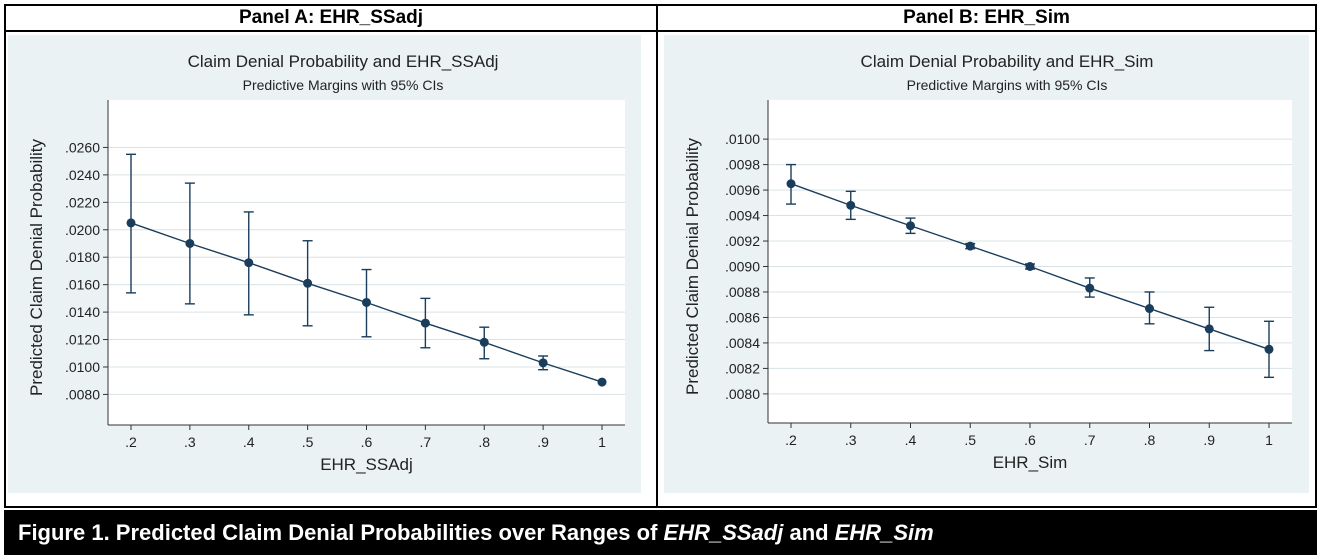 Image resolution: width=1323 pixels, height=559 pixels. I want to click on panel-b-x-tick-label: .5, so click(970, 440).